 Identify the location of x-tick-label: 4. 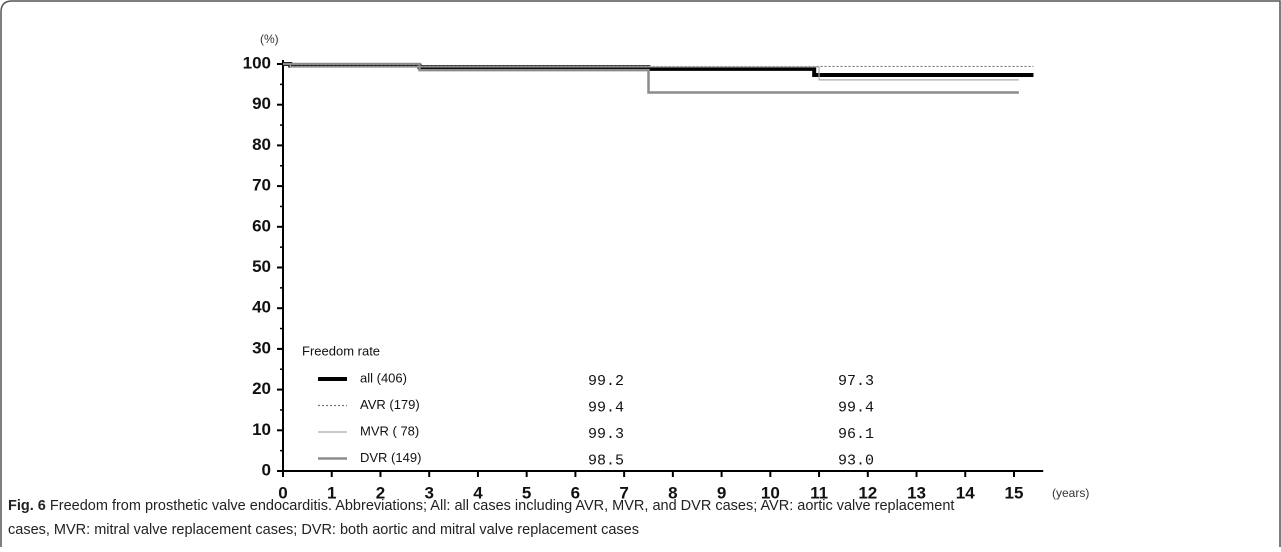
(478, 492).